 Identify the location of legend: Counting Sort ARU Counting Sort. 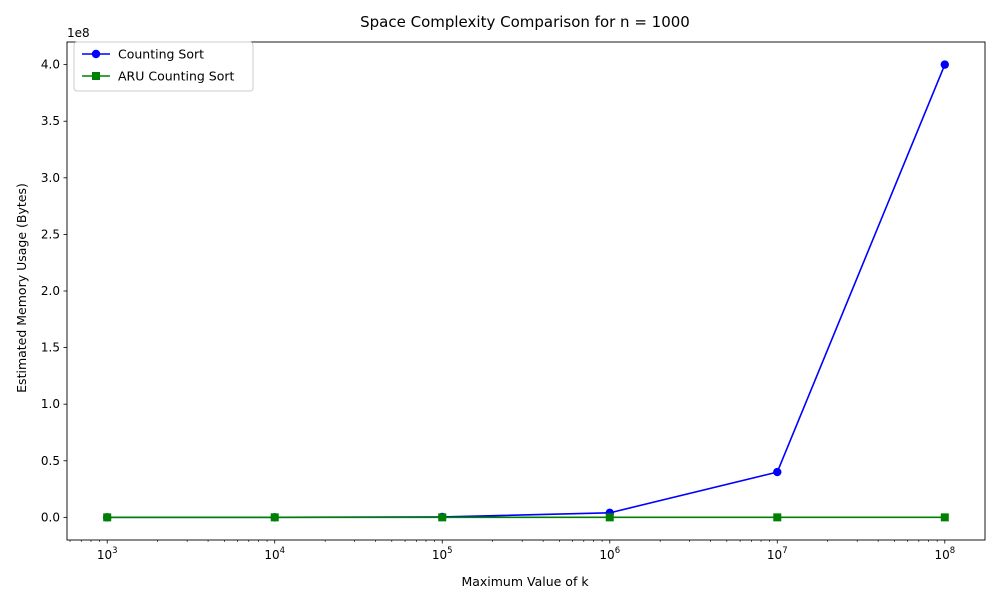
(163, 66).